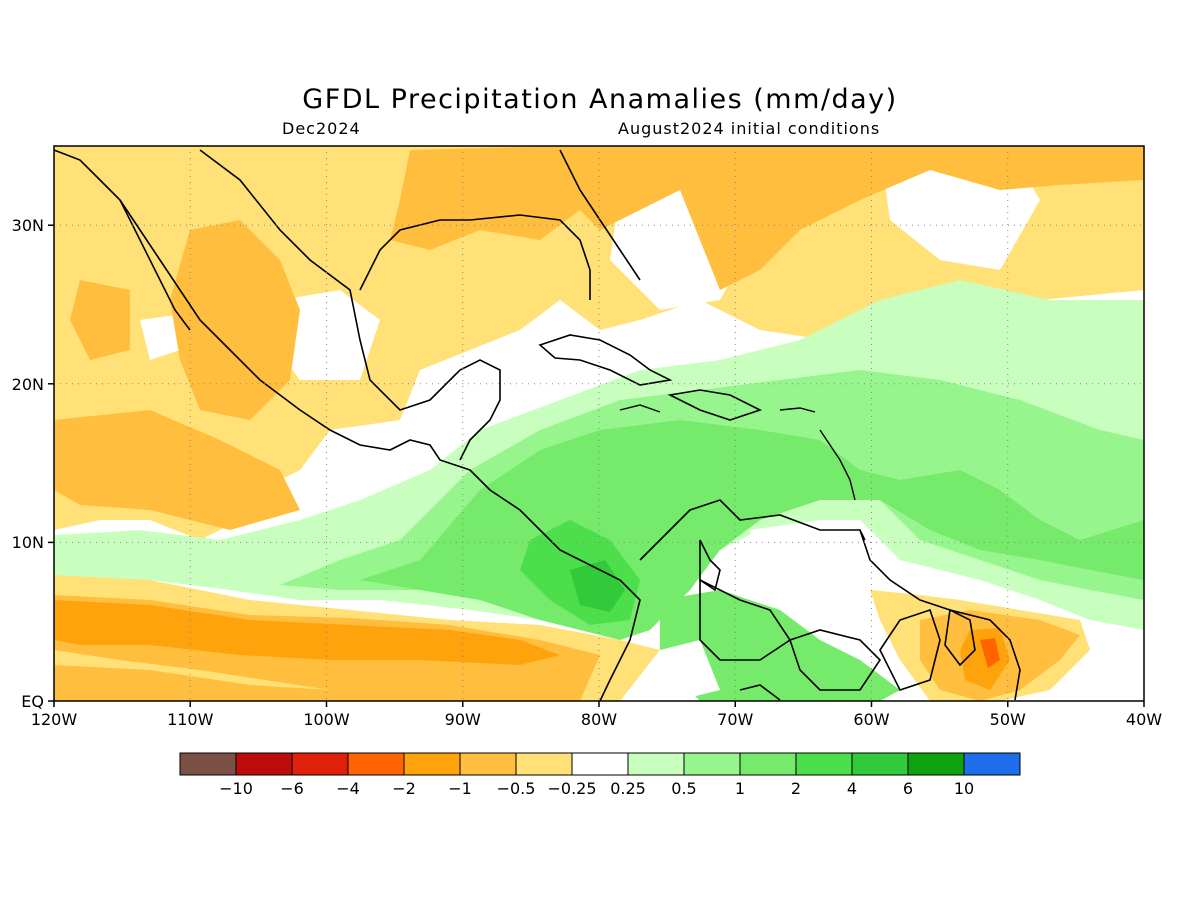 Image resolution: width=1200 pixels, height=900 pixels. Describe the element at coordinates (321, 128) in the screenshot. I see `forecast-month: Dec2024` at that location.